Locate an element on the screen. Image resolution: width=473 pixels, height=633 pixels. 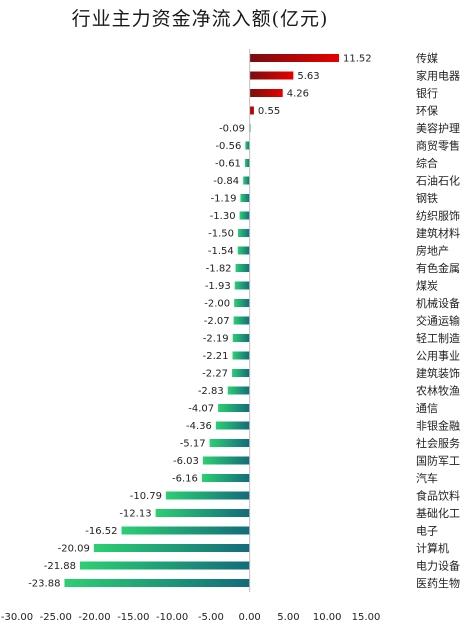
category-label: 传媒 is located at coordinates (427, 58).